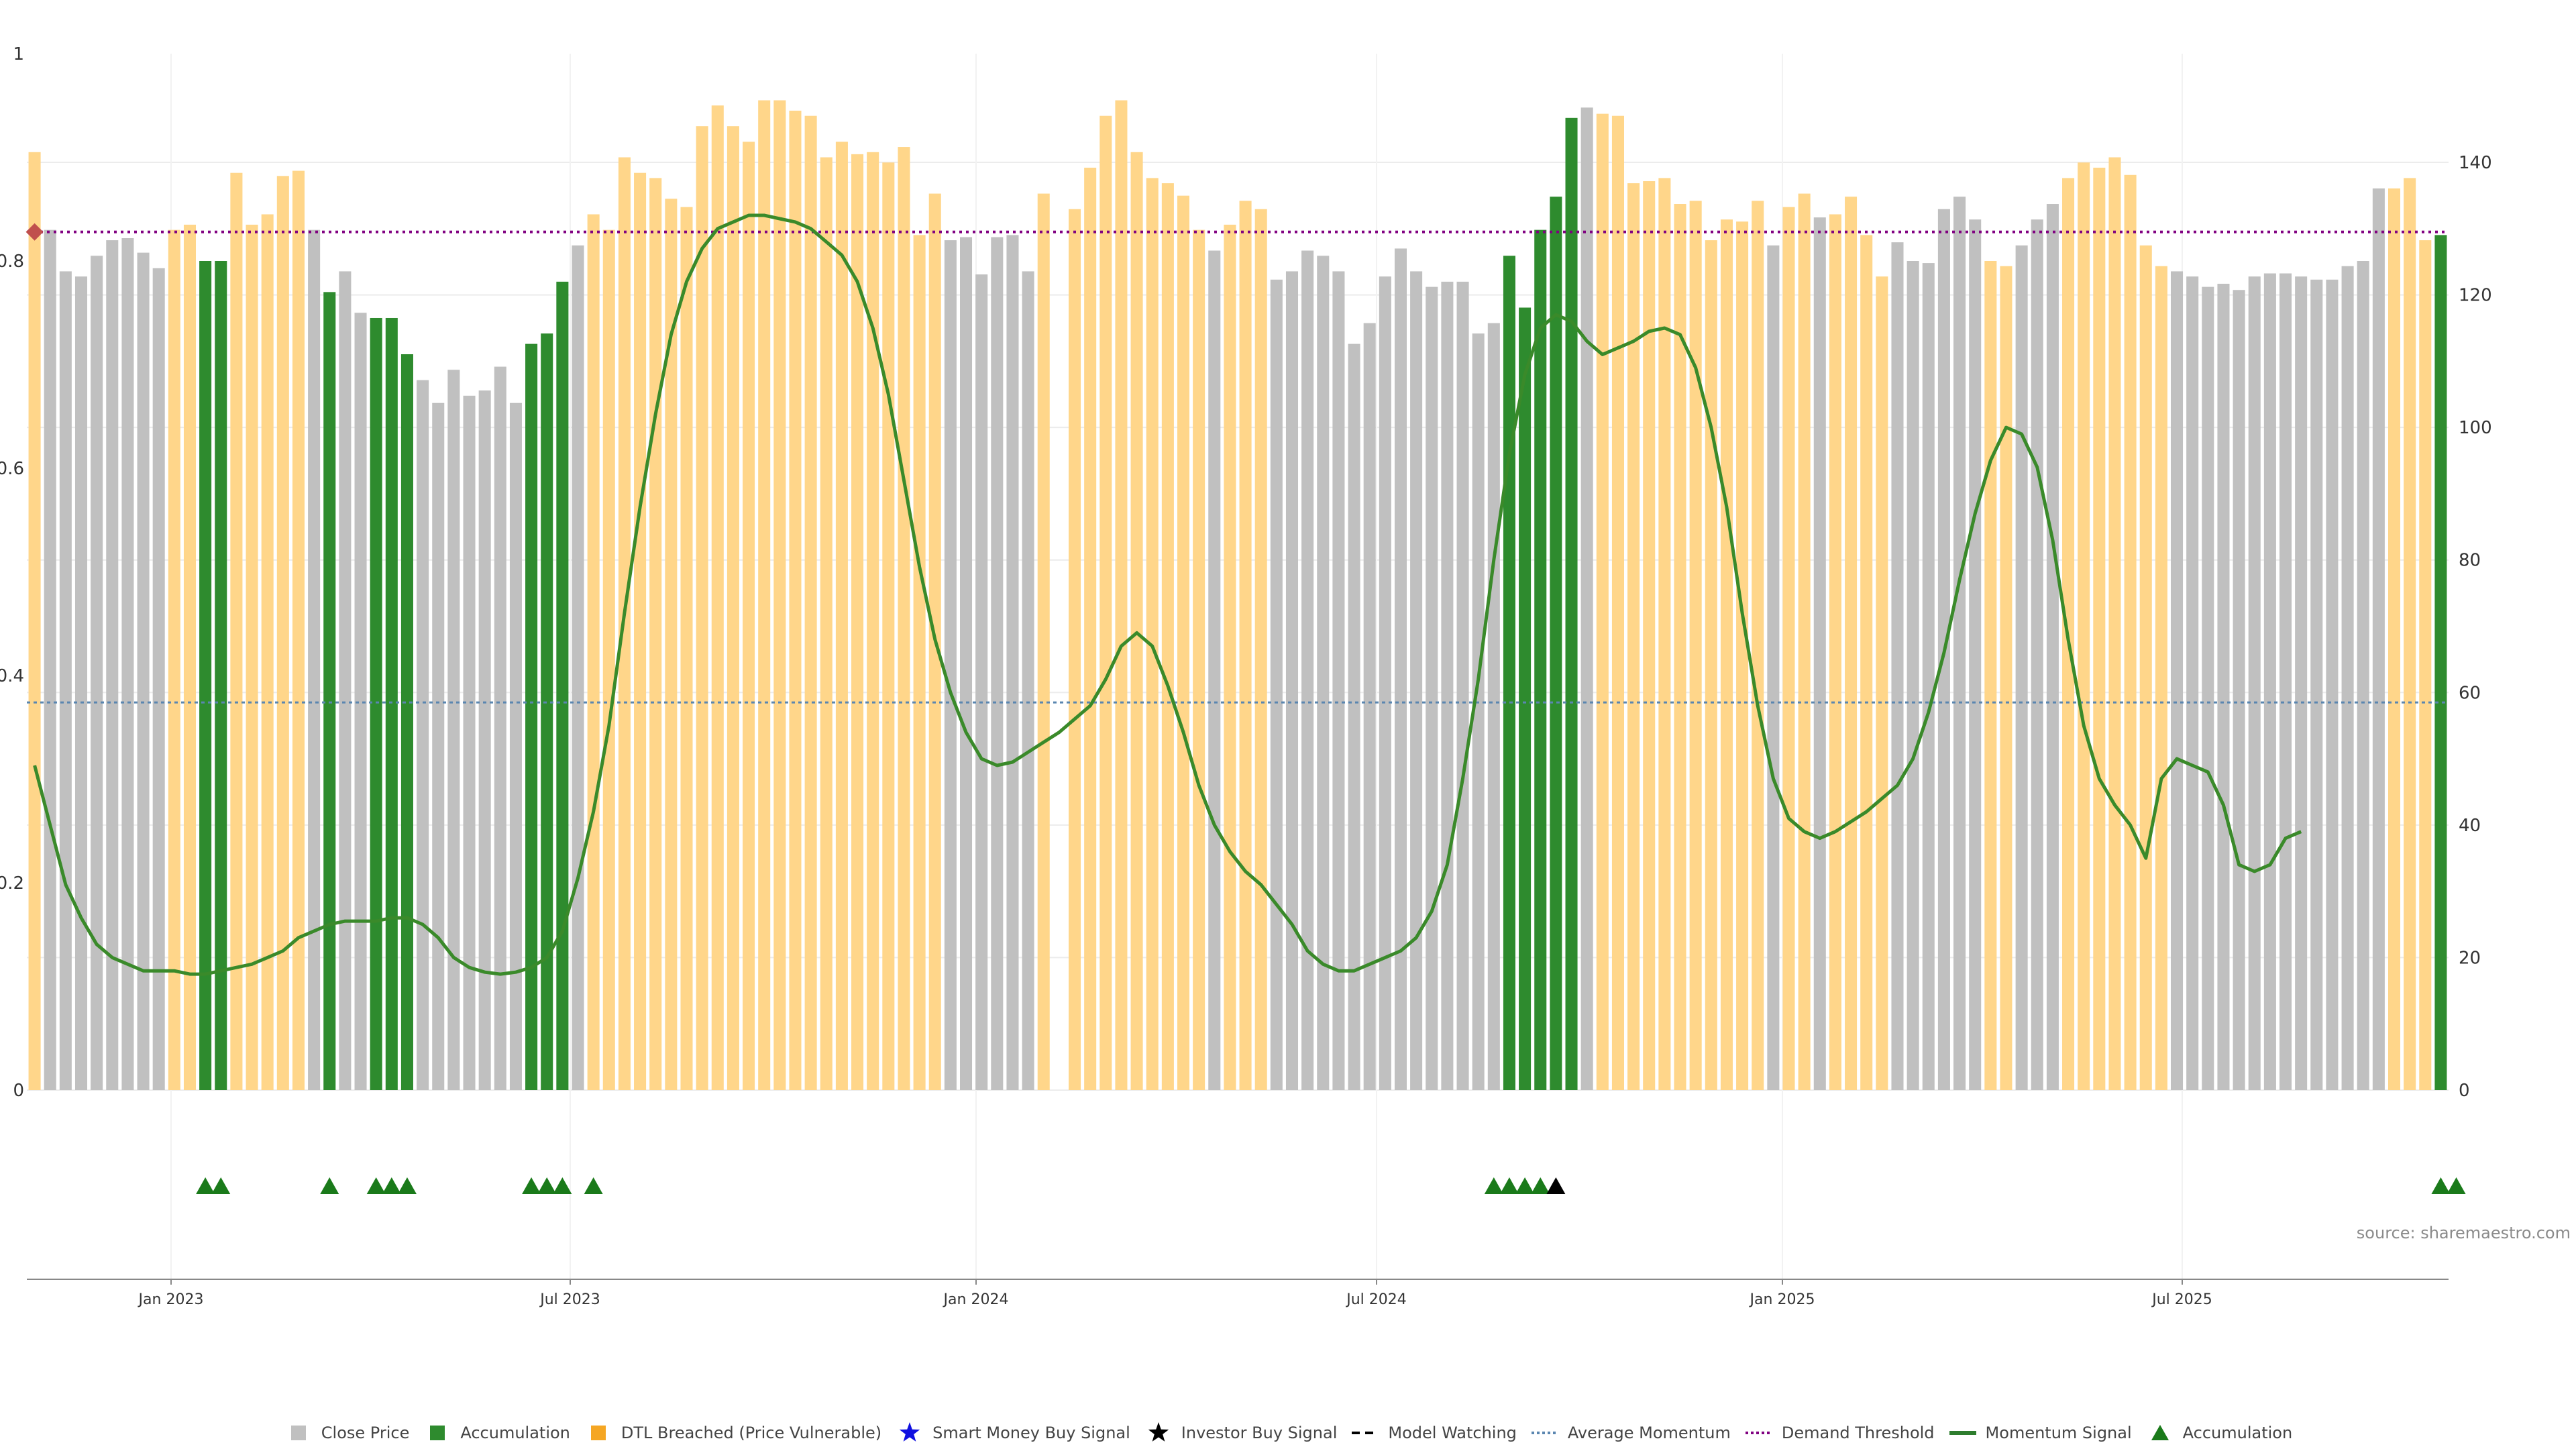  What do you see at coordinates (18, 1091) in the screenshot?
I see `left-tick-label: 0` at bounding box center [18, 1091].